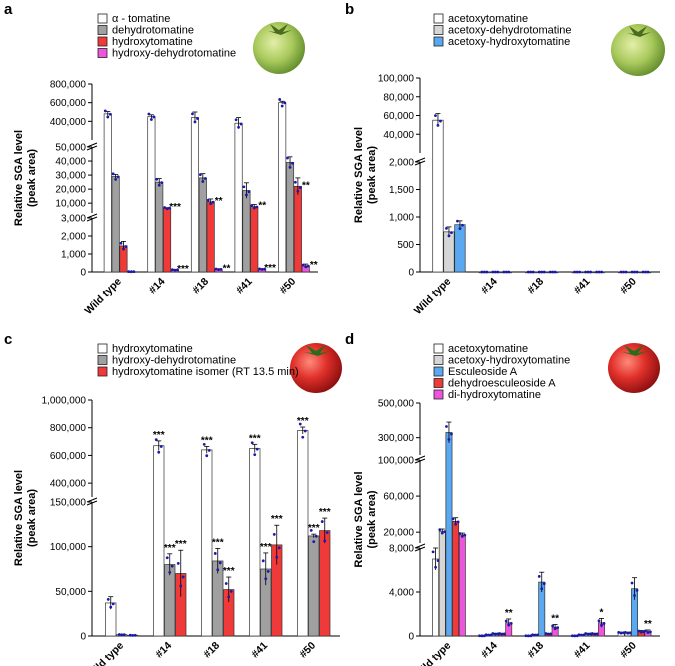 This screenshot has height=666, width=675. What do you see at coordinates (207, 440) in the screenshot?
I see `significance-label-c-2-0: ***` at bounding box center [207, 440].